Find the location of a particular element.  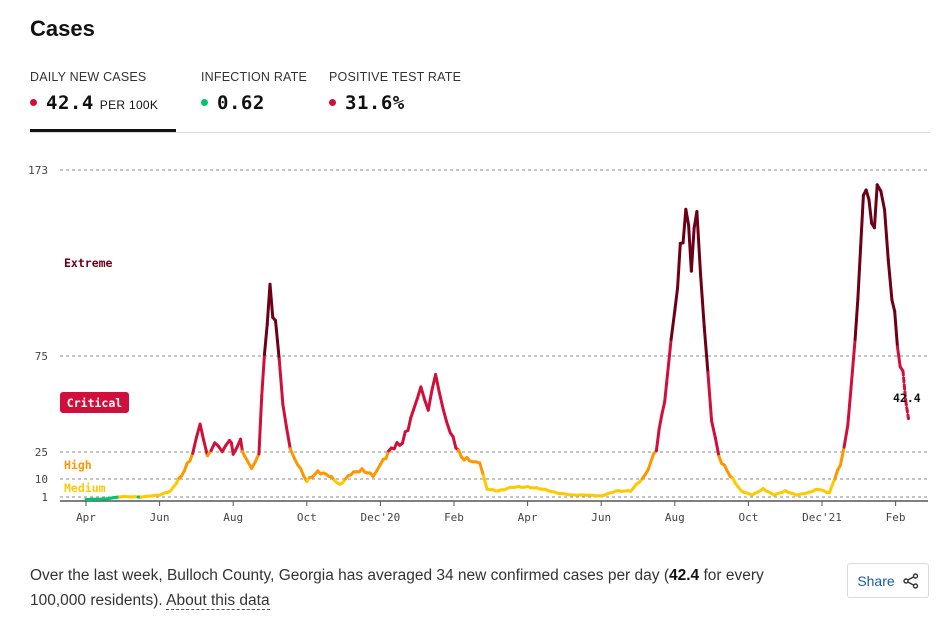

y-tick-label: 1 is located at coordinates (44, 497).